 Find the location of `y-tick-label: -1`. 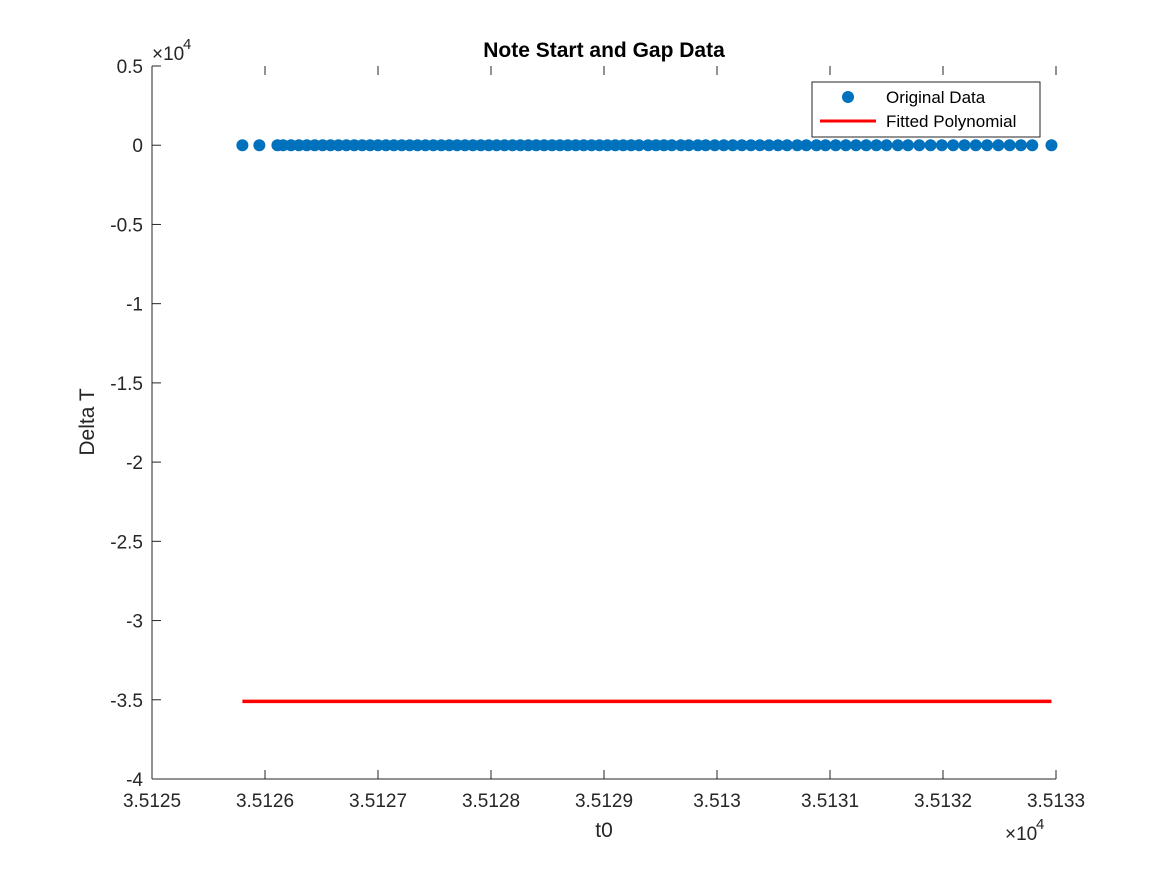

y-tick-label: -1 is located at coordinates (134, 305).